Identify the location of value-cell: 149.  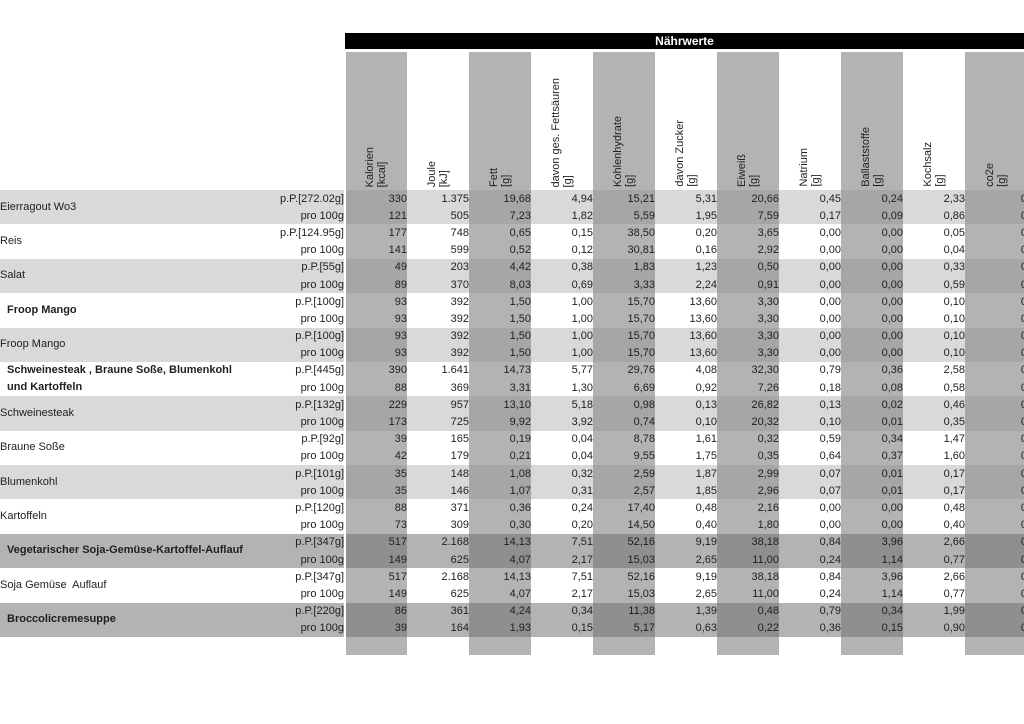
(376, 559).